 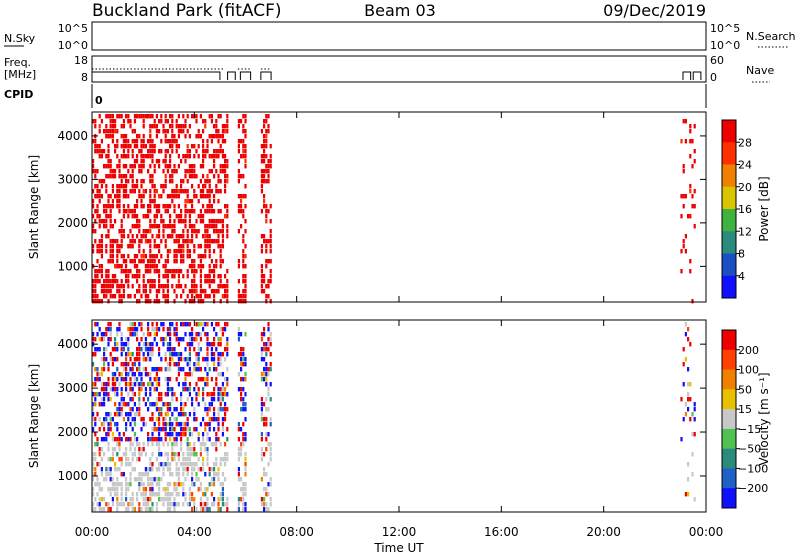 What do you see at coordinates (389, 69) in the screenshot?
I see `freq-panel: Freq. [MHz] 18 8 60 0 Nave` at bounding box center [389, 69].